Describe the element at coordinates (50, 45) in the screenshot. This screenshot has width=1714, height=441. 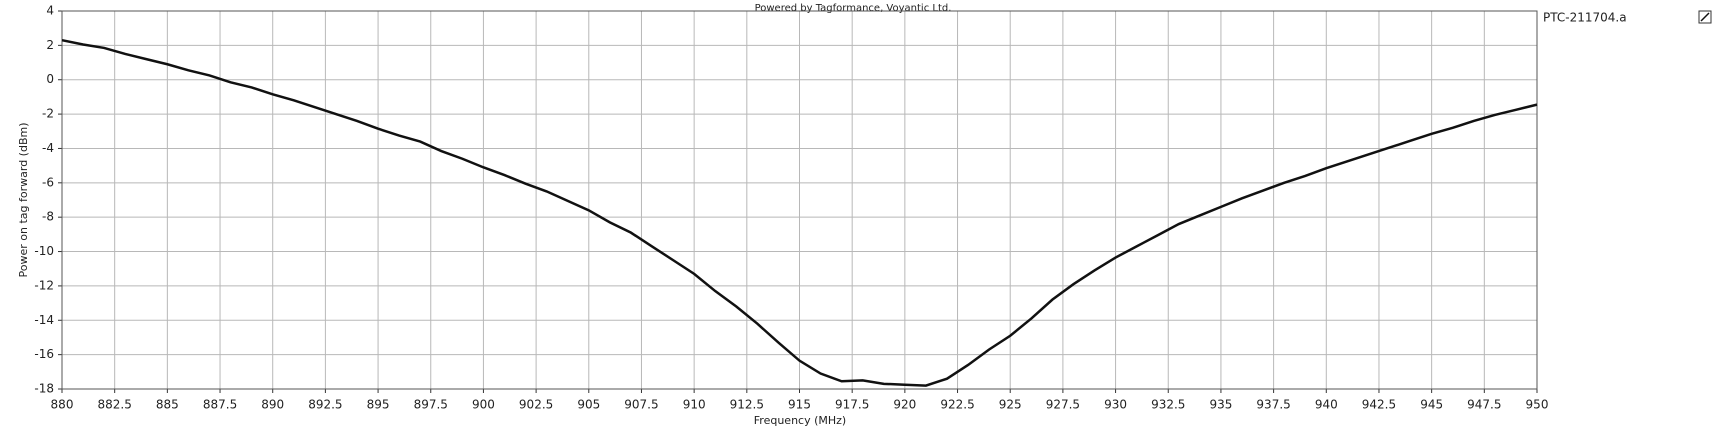
I see `y-tick-label: 2` at that location.